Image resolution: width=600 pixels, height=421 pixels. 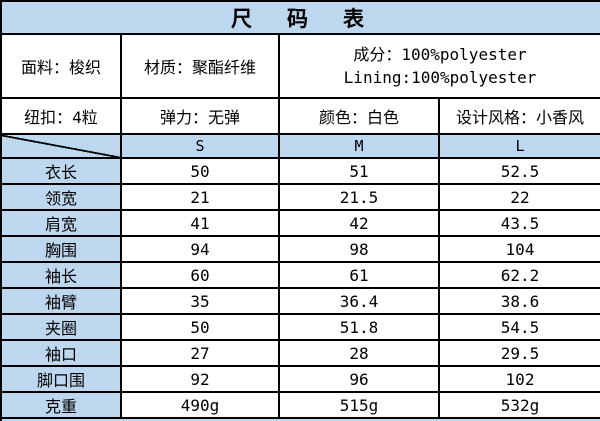 I want to click on cell-value: 21, so click(x=200, y=197).